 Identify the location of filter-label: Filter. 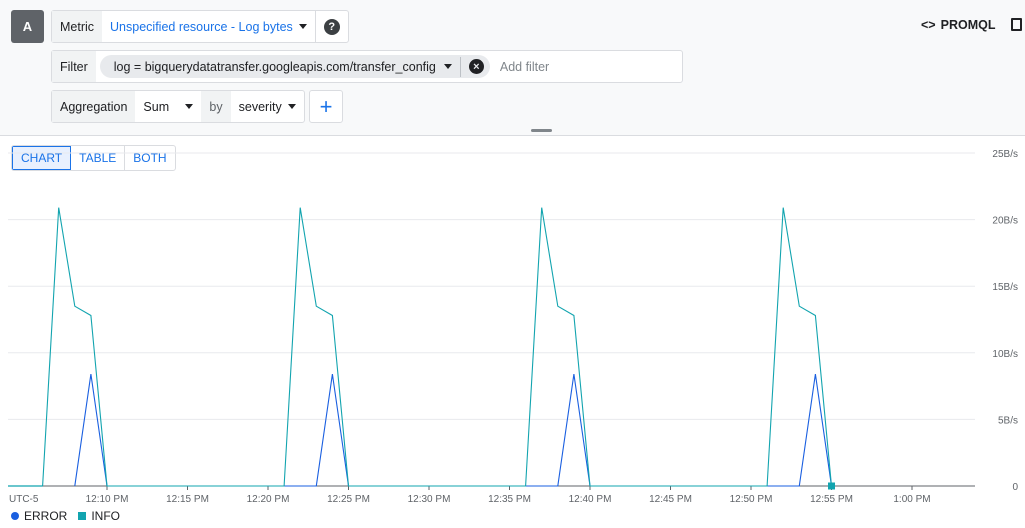
(74, 66).